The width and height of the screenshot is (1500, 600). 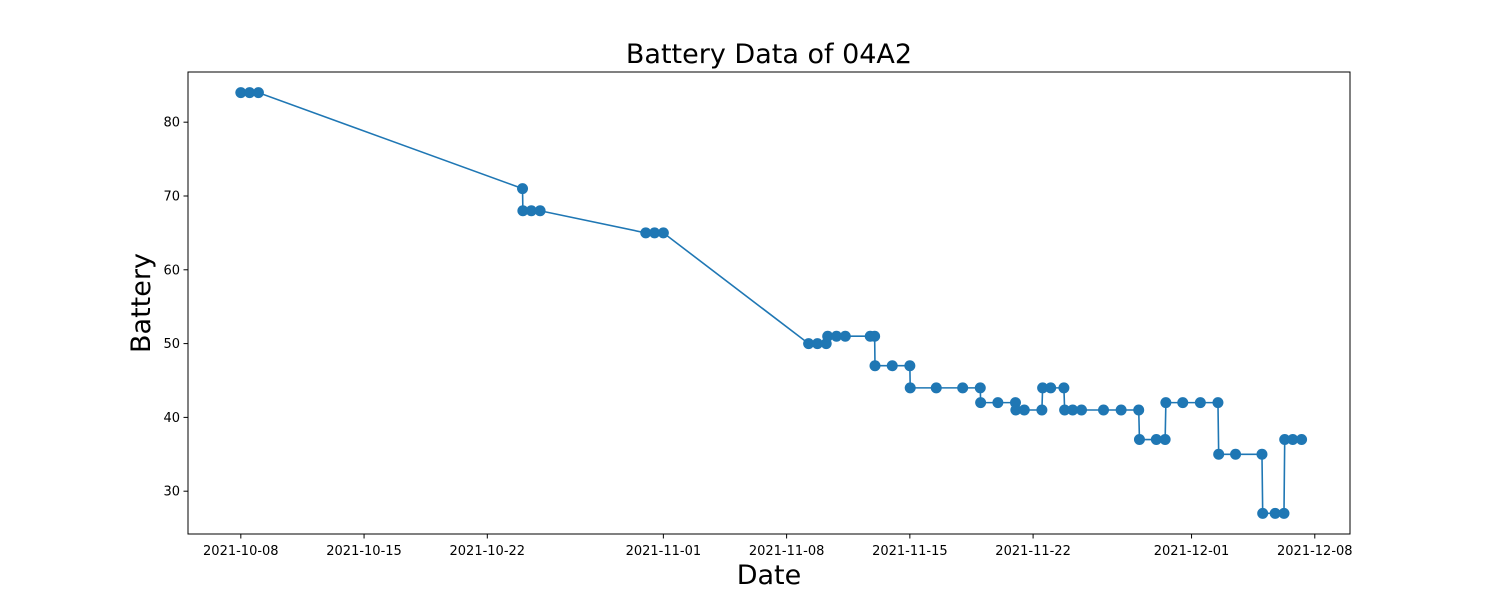 I want to click on x-tick-label: 2021-10-22, so click(x=488, y=551).